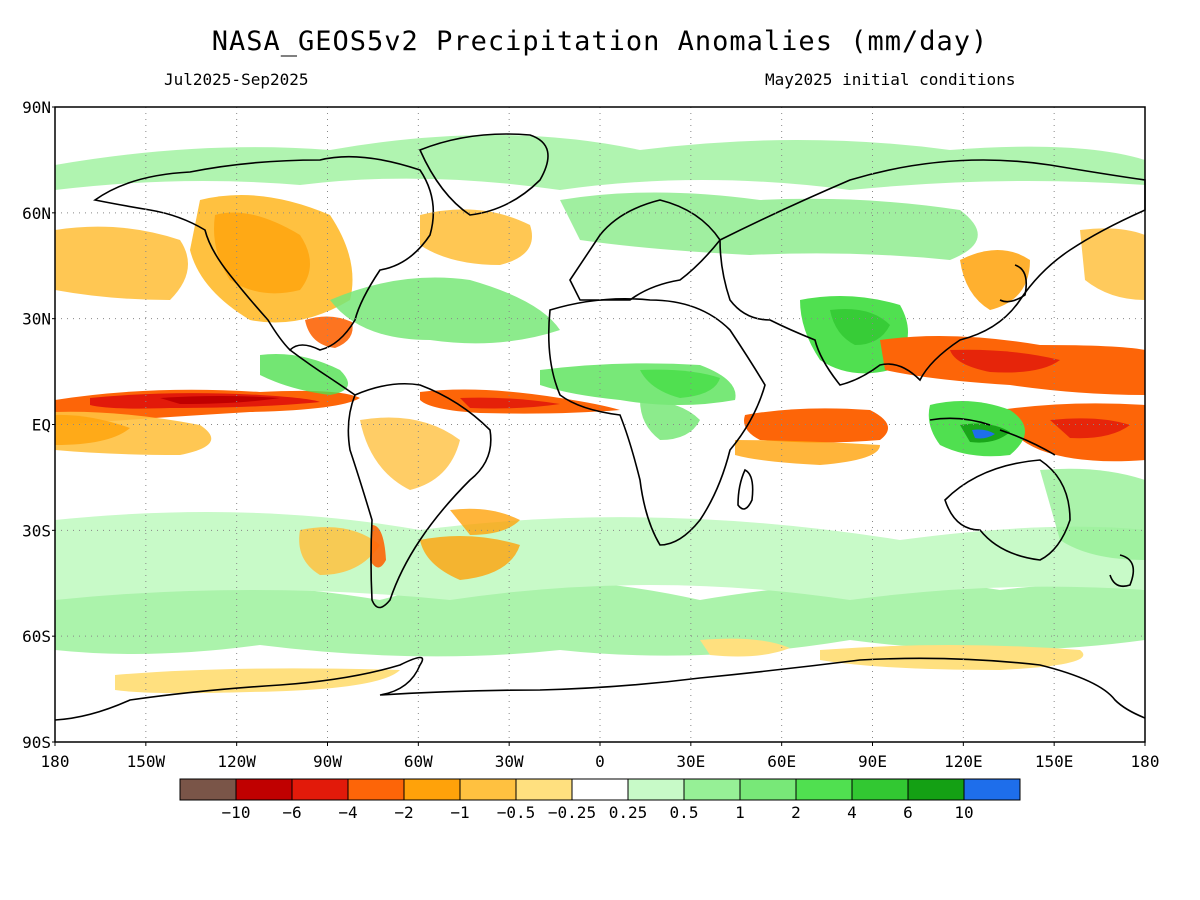 This screenshot has width=1200, height=900. Describe the element at coordinates (600, 618) in the screenshot. I see `shade-southern-ocean-green` at that location.